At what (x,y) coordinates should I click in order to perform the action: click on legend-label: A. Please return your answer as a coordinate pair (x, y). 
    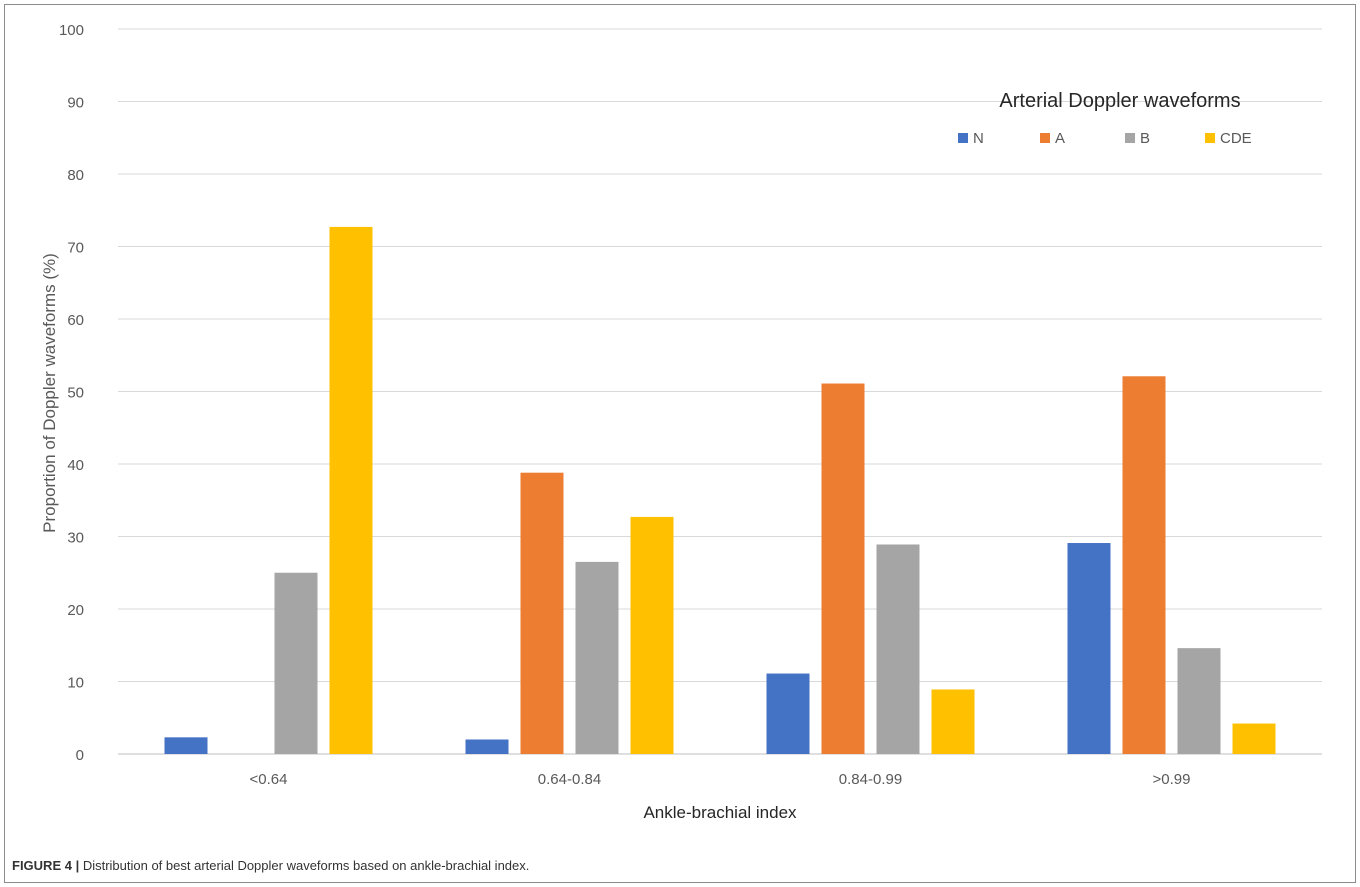
    Looking at the image, I should click on (1060, 138).